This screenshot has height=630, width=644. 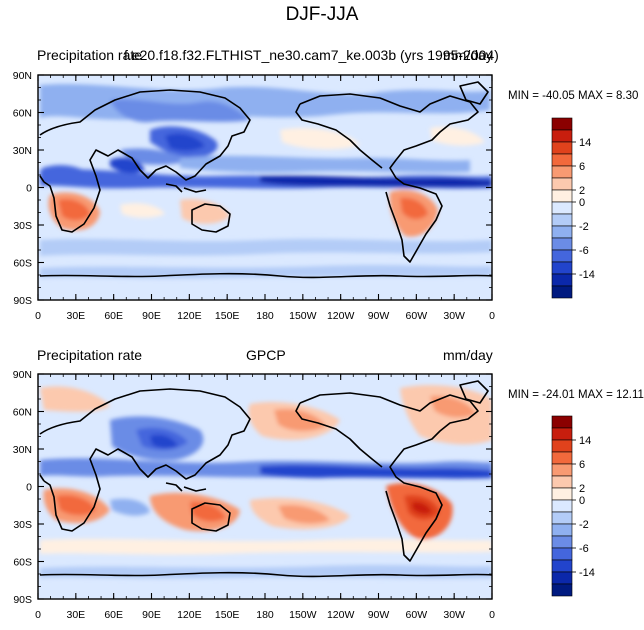 I want to click on lat-tick-label: 90N, so click(x=22, y=375).